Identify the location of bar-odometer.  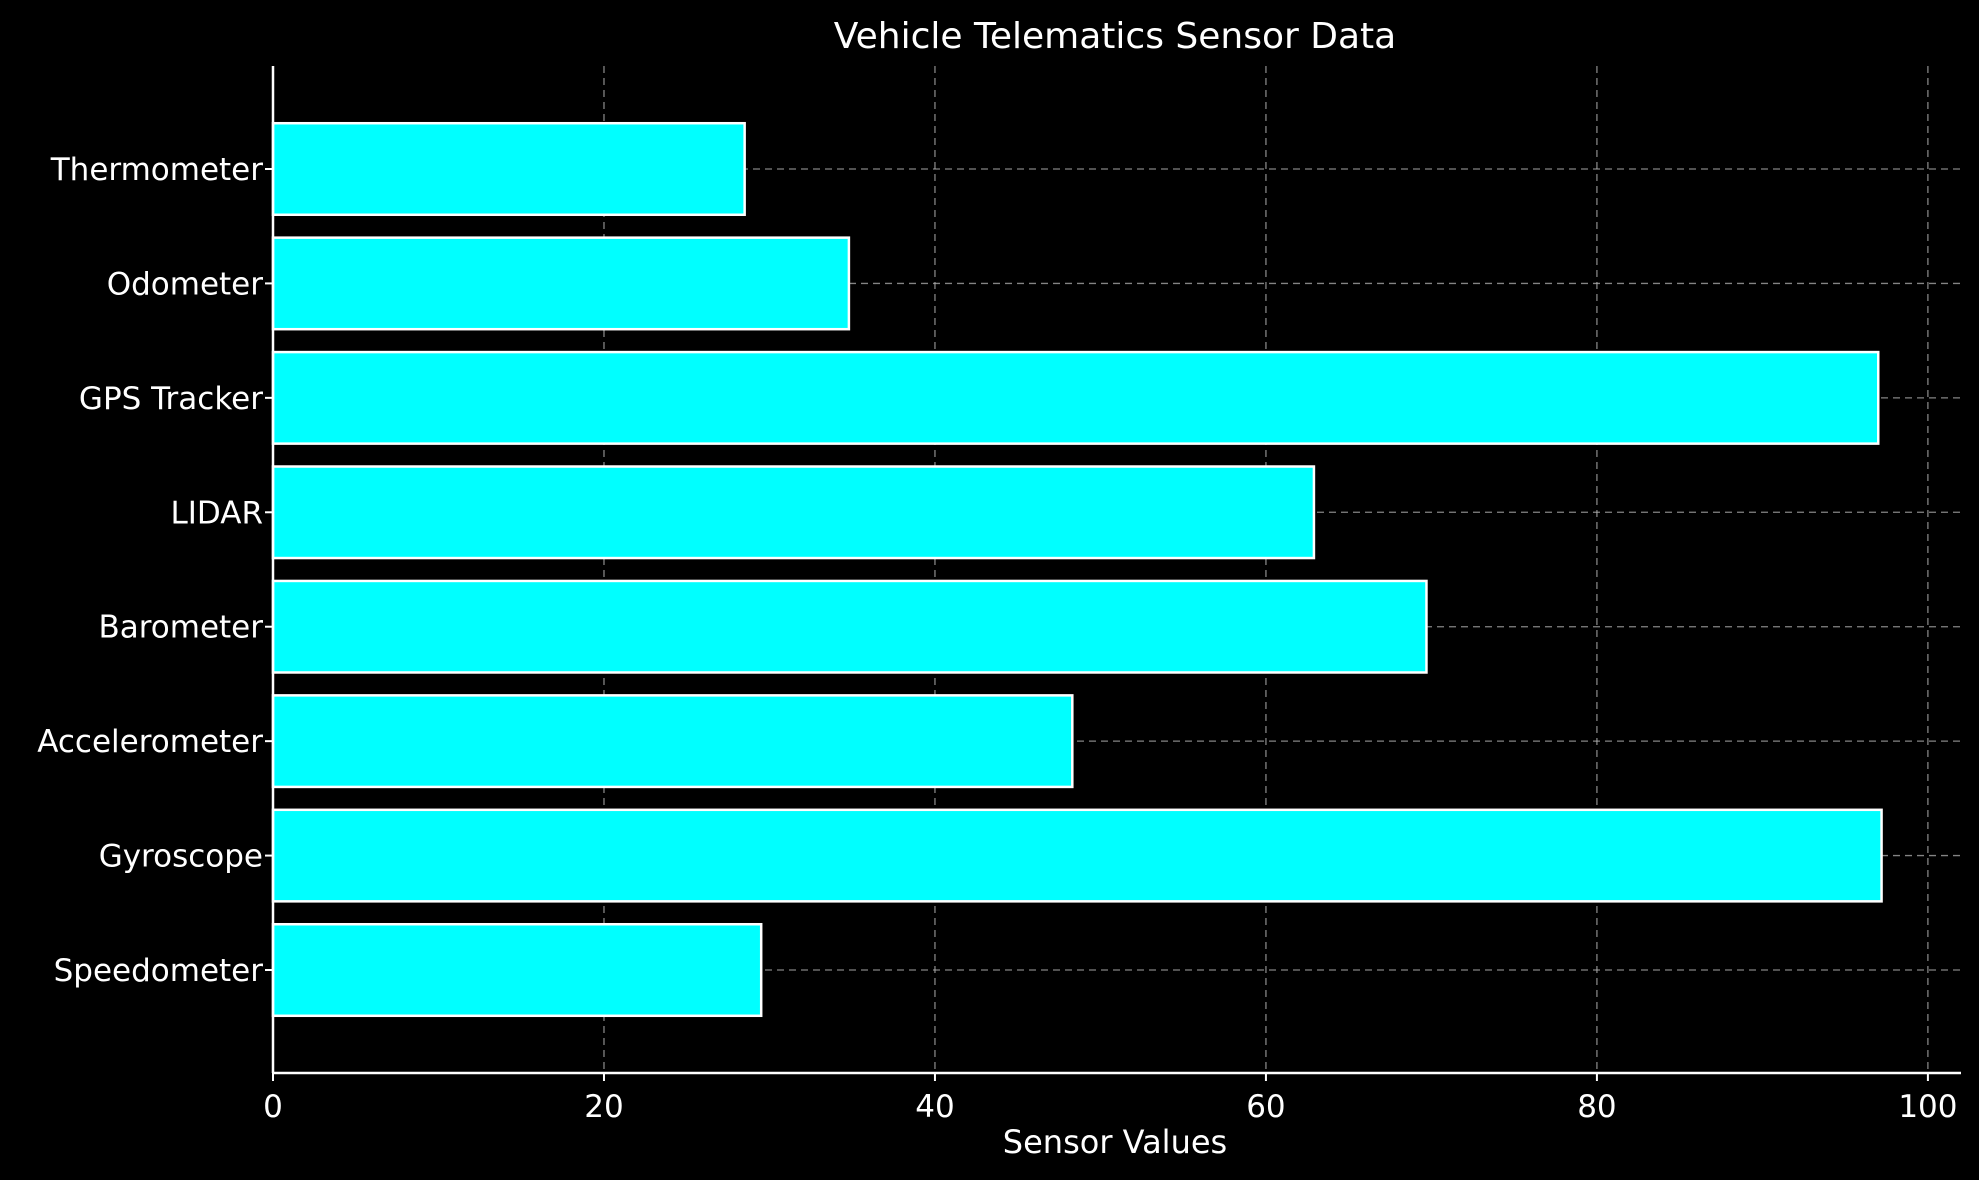
(561, 283).